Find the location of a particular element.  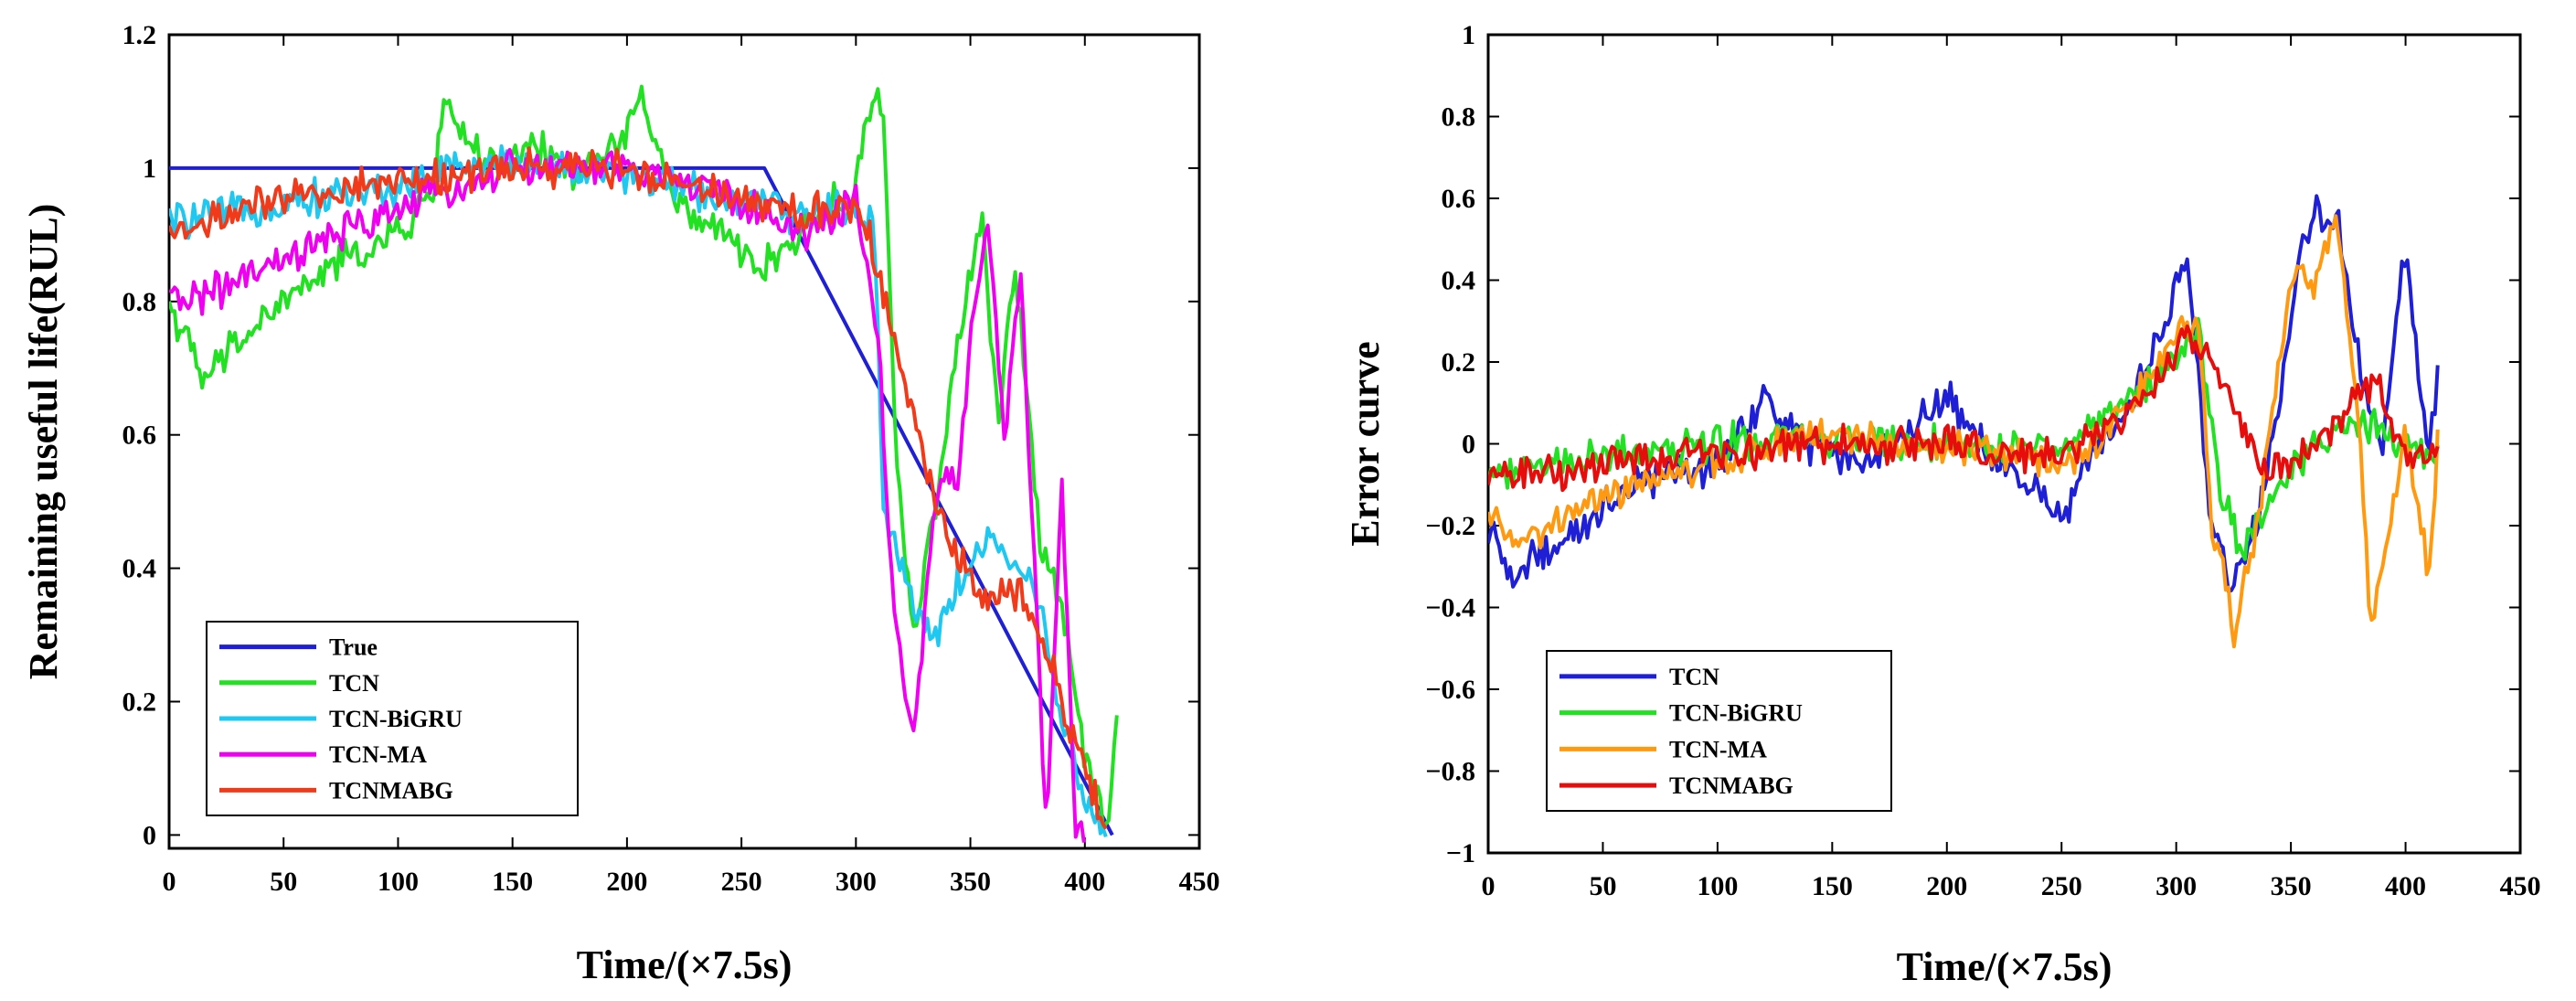

rul-x-tick-label: 250 is located at coordinates (741, 882).